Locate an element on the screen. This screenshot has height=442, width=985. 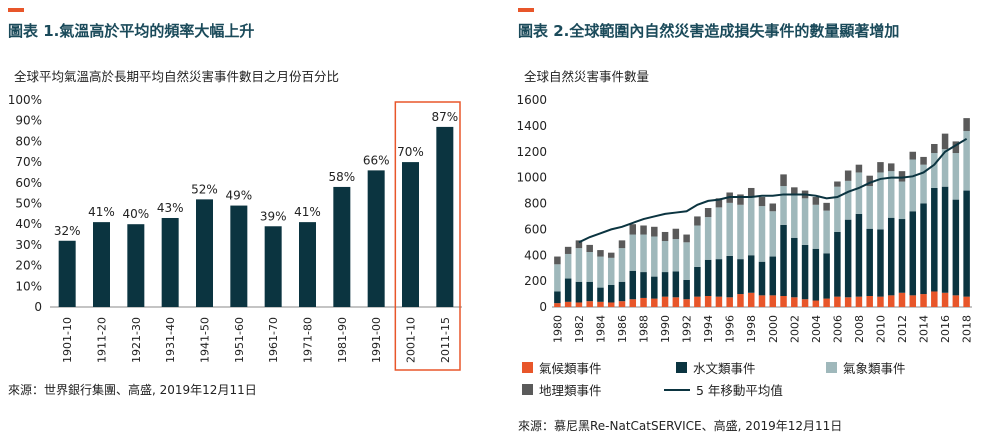
right-x-tick-label: 1984 is located at coordinates (600, 329).